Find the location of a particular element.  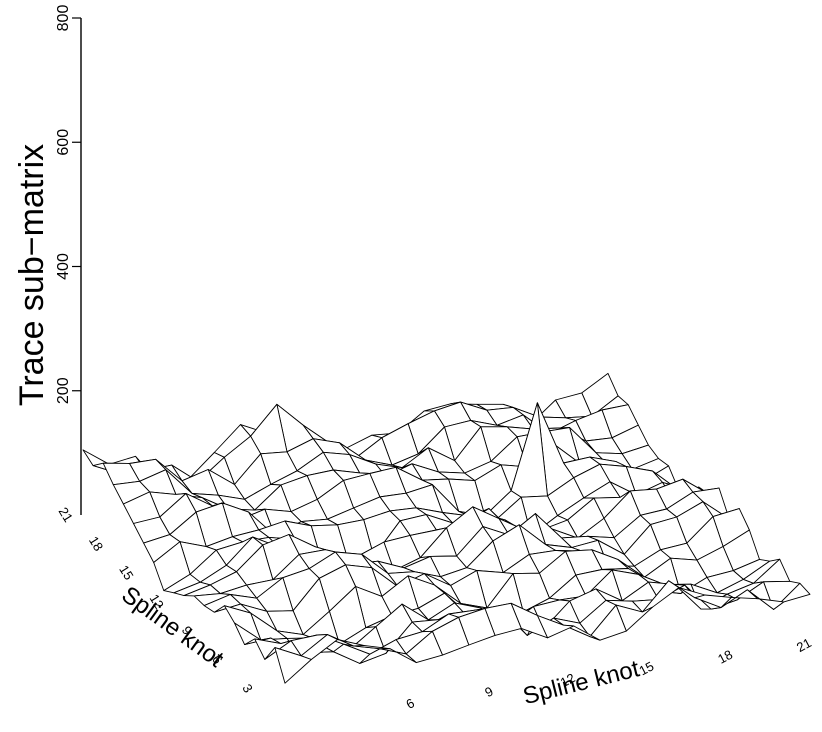

surface-cell is located at coordinates (293, 665).